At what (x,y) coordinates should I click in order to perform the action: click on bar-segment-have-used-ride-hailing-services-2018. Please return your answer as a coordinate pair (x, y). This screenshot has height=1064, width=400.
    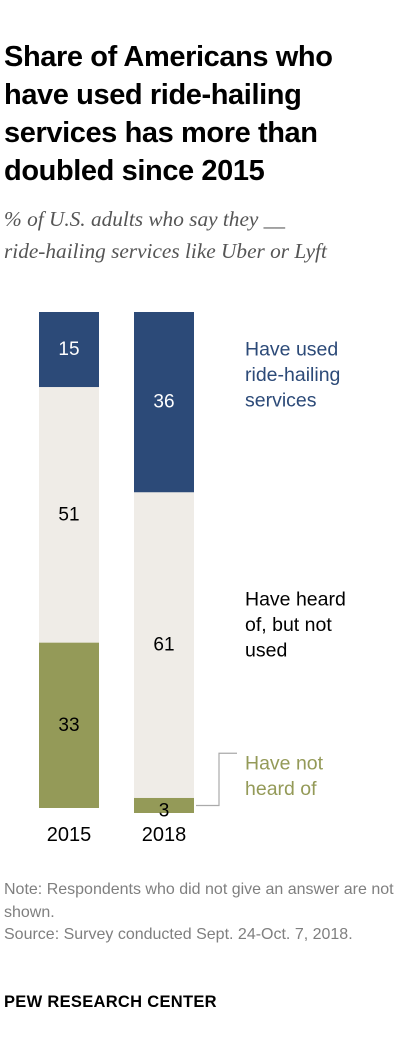
    Looking at the image, I should click on (164, 402).